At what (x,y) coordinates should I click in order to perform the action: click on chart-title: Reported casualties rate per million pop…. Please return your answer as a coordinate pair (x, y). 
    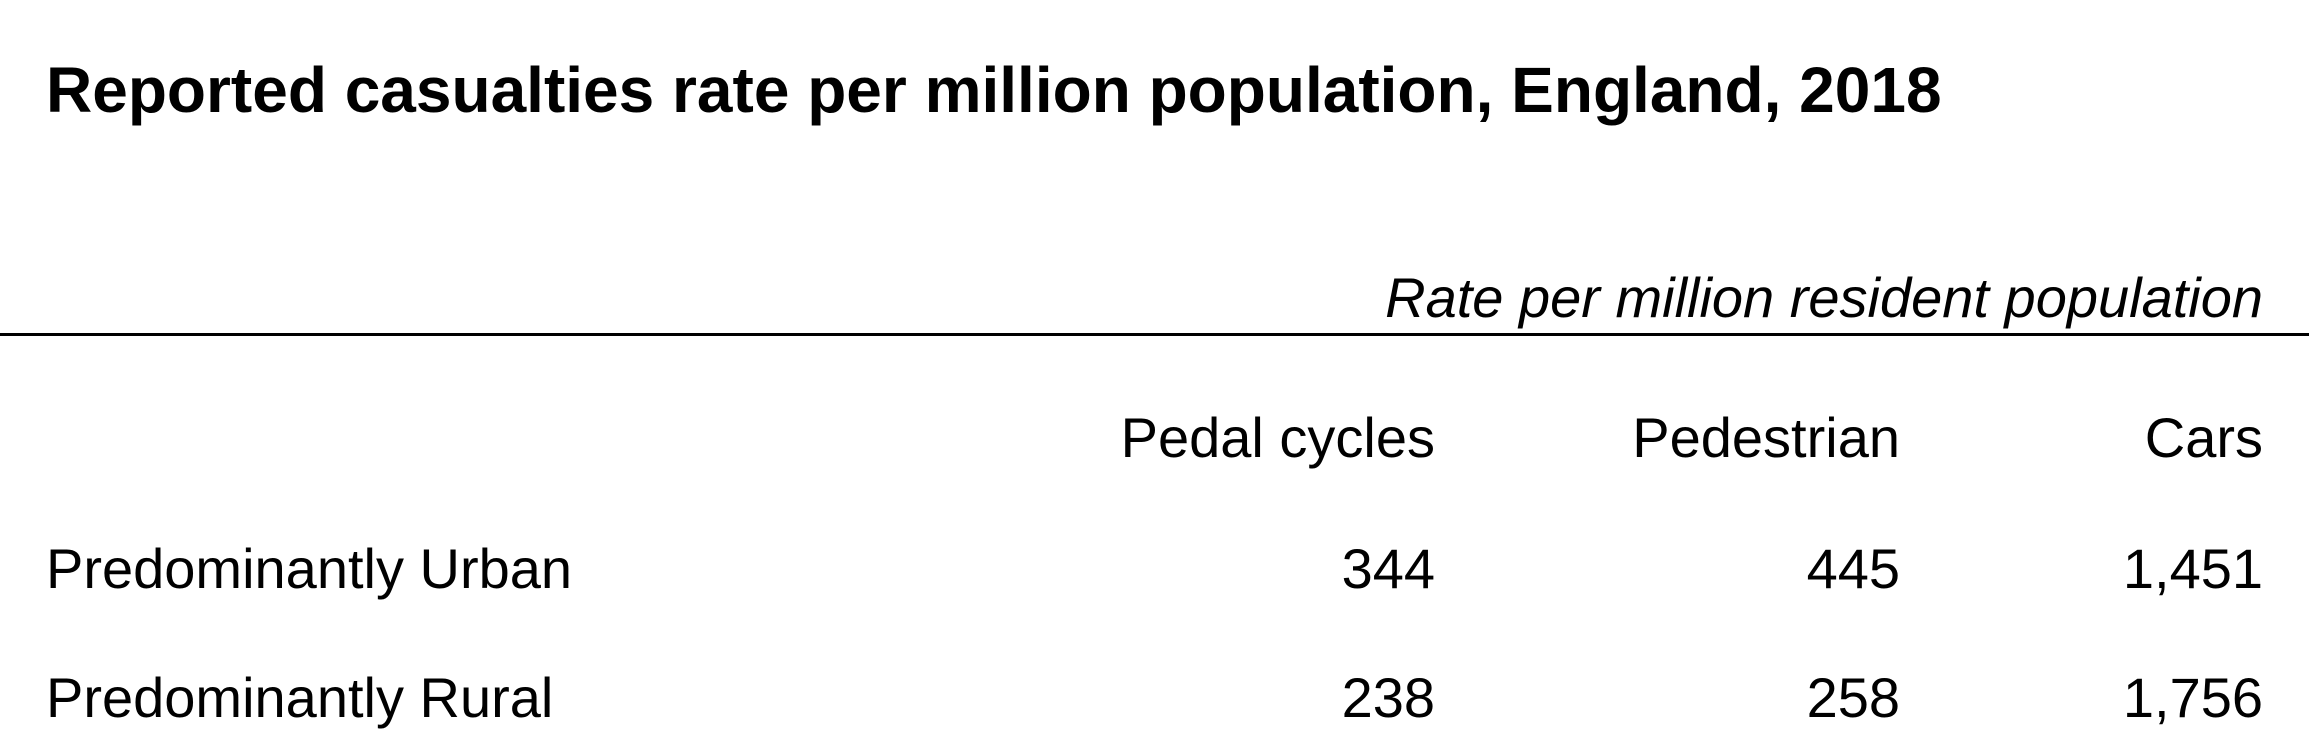
    Looking at the image, I should click on (994, 90).